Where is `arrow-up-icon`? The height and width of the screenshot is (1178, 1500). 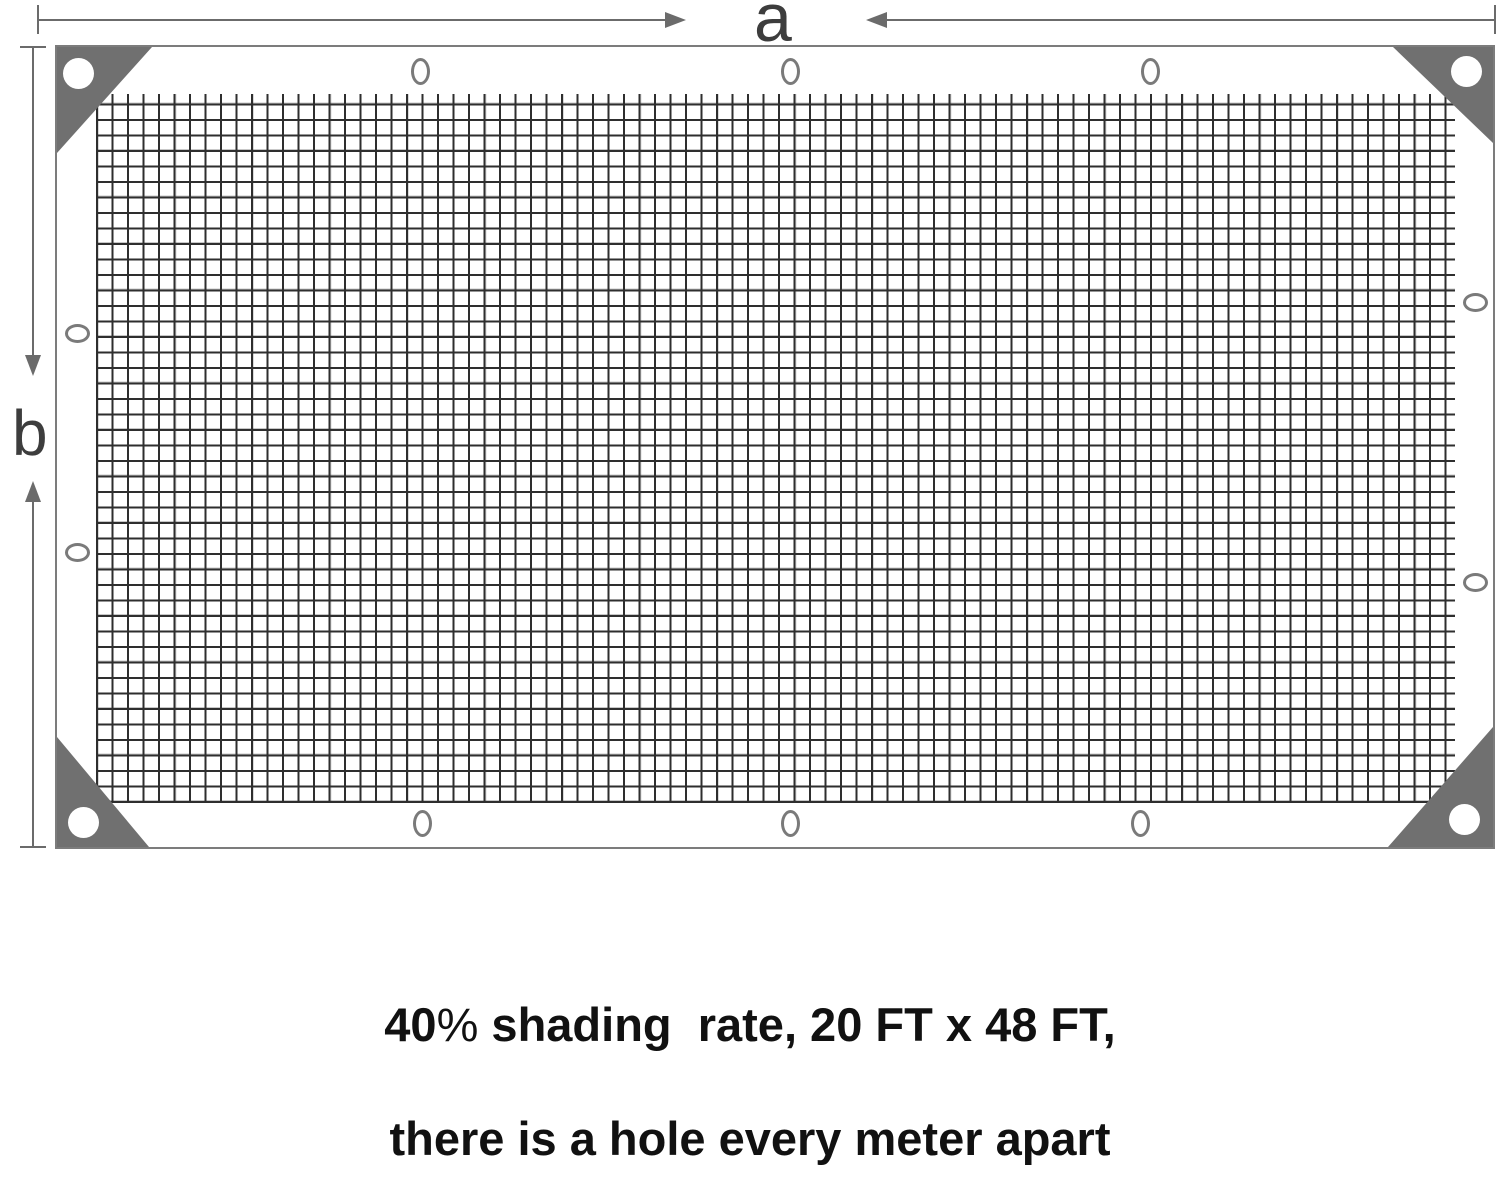
arrow-up-icon is located at coordinates (33, 491).